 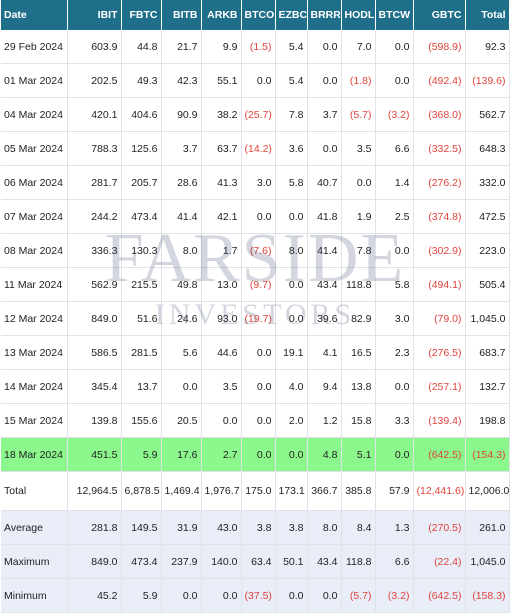 What do you see at coordinates (94, 148) in the screenshot?
I see `value-cell: 788.3` at bounding box center [94, 148].